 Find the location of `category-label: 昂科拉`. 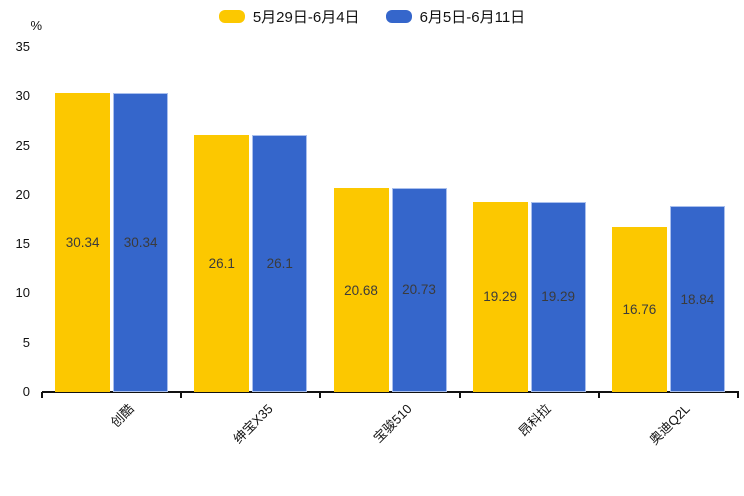

category-label: 昂科拉 is located at coordinates (534, 420).